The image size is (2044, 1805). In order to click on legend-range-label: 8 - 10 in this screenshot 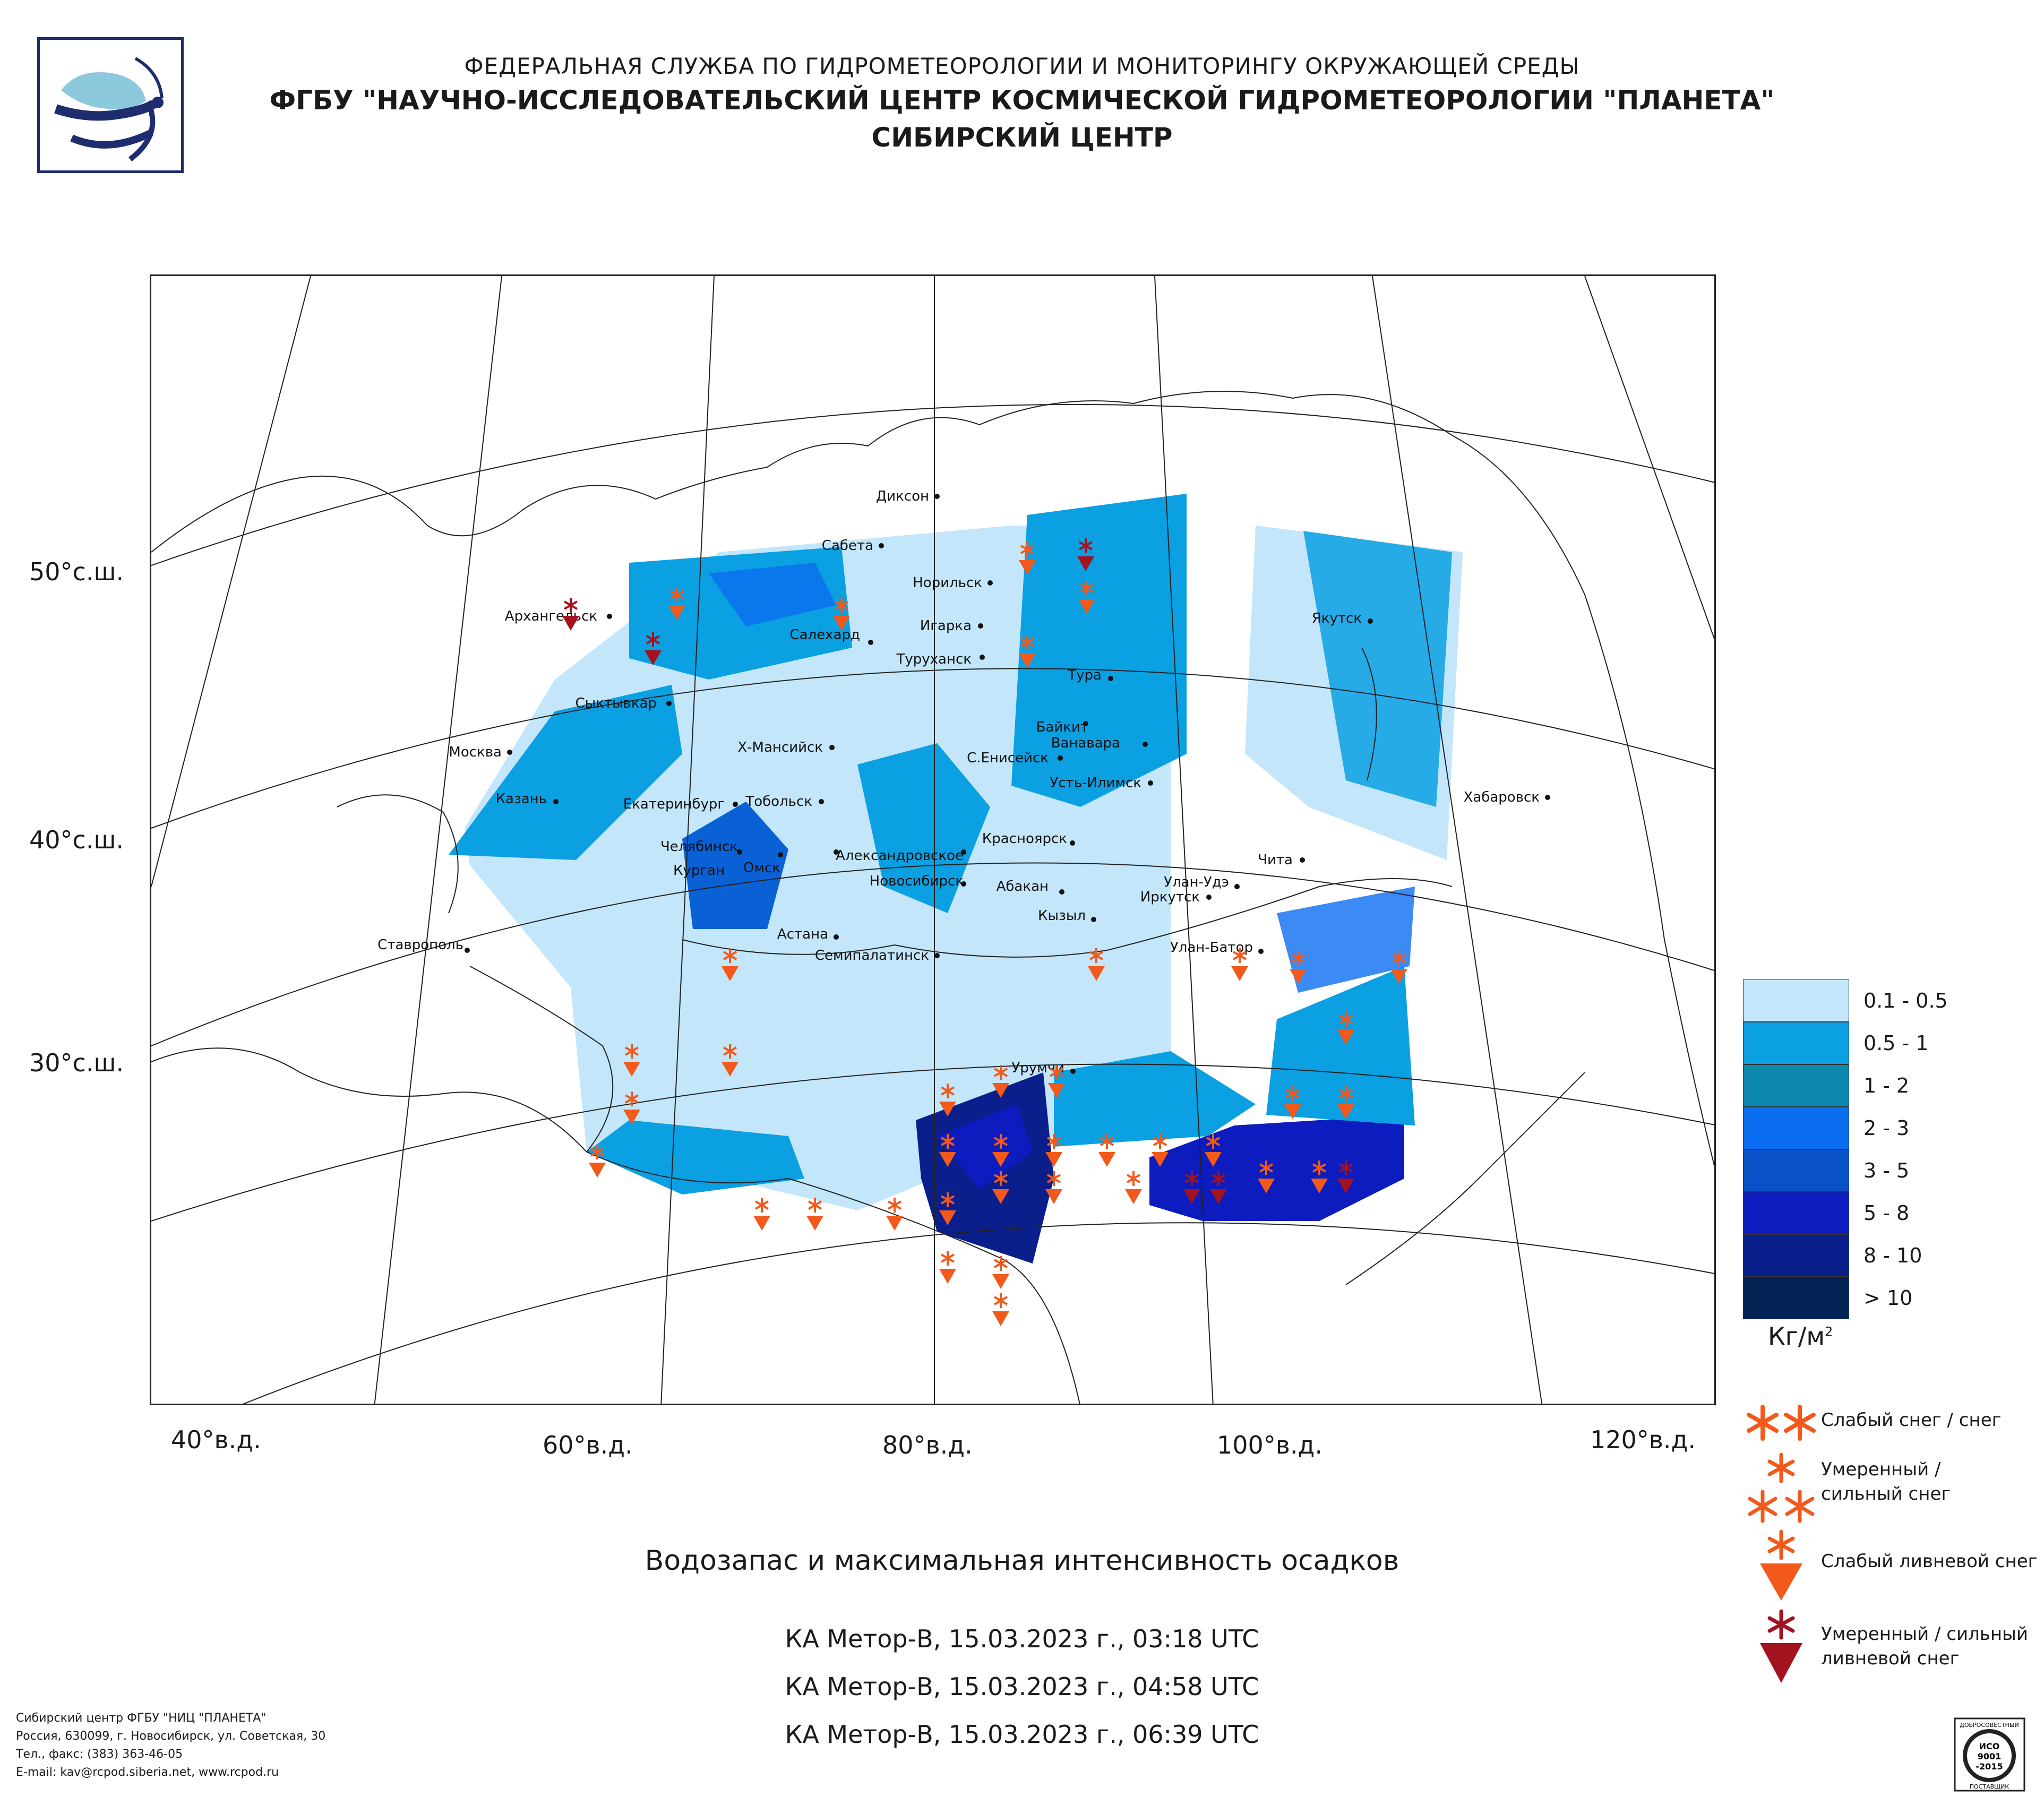, I will do `click(1892, 1255)`.